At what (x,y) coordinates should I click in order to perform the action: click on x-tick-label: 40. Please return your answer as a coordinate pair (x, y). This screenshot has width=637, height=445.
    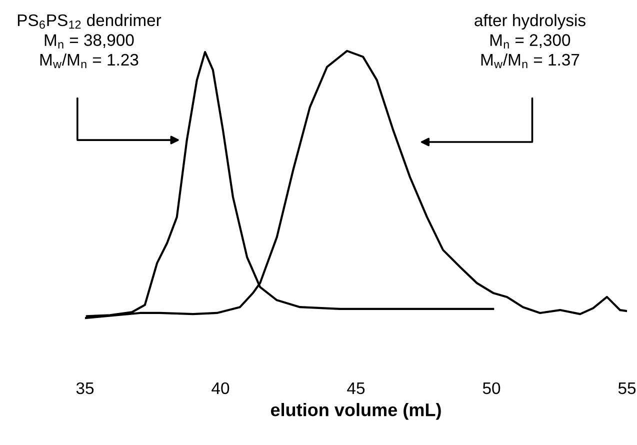
    Looking at the image, I should click on (221, 388).